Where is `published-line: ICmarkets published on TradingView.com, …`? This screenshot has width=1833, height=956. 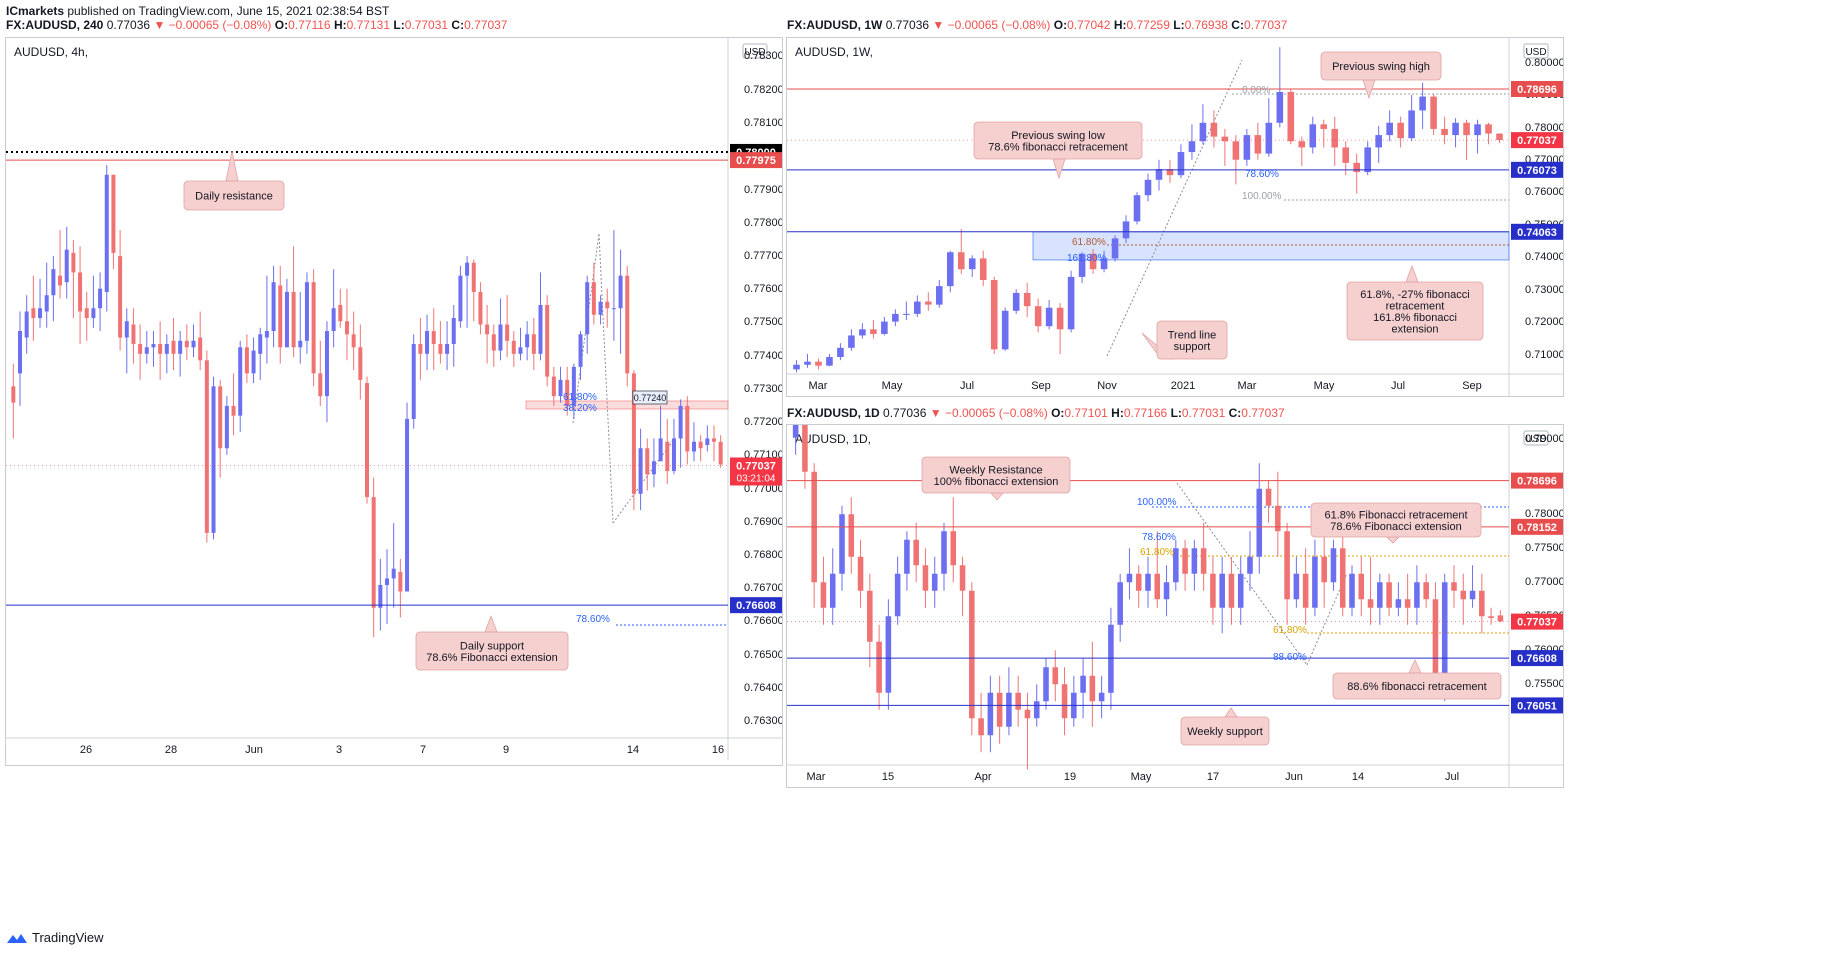 published-line: ICmarkets published on TradingView.com, … is located at coordinates (197, 11).